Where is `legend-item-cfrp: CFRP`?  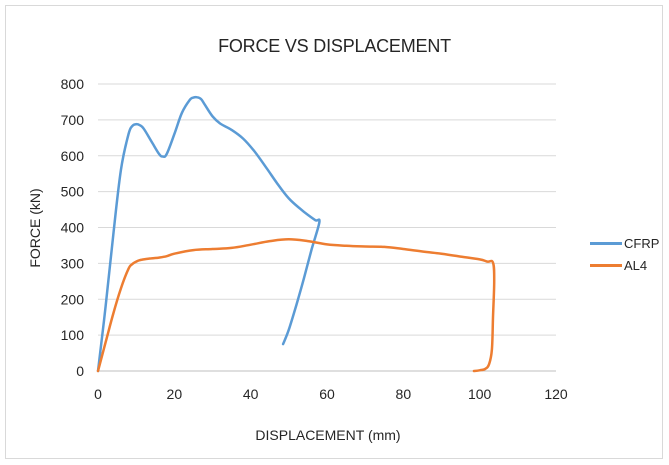
legend-item-cfrp: CFRP is located at coordinates (624, 243).